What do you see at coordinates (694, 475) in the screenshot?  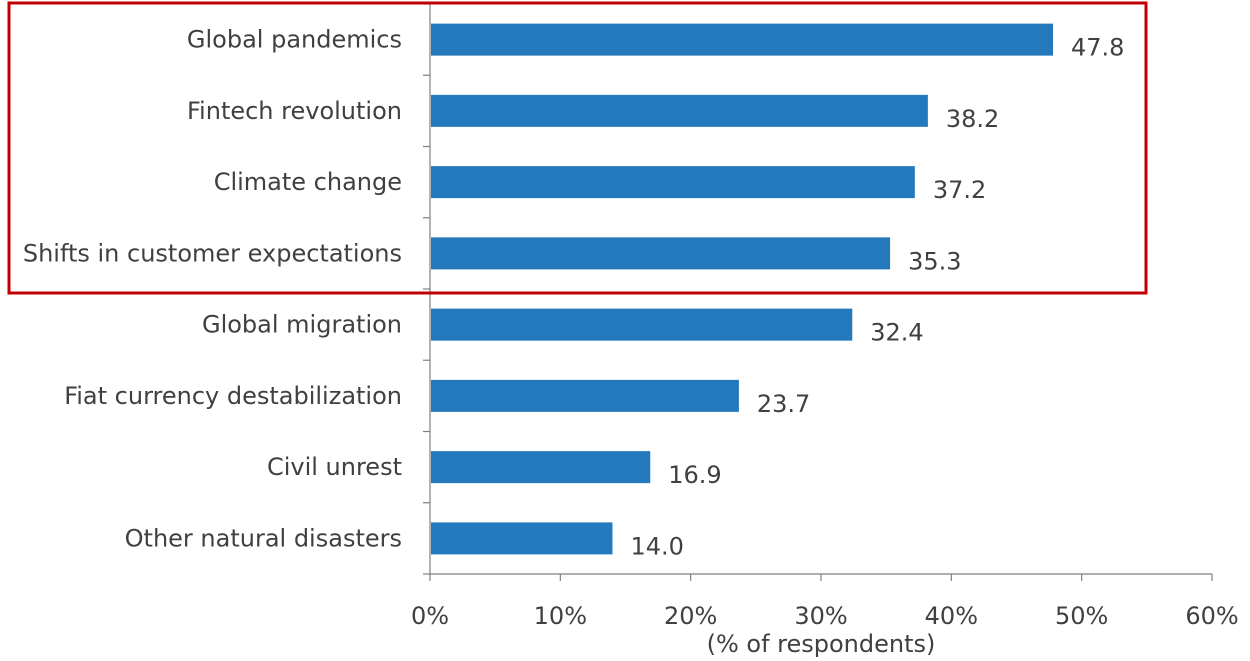 I see `value-label: 16.9` at bounding box center [694, 475].